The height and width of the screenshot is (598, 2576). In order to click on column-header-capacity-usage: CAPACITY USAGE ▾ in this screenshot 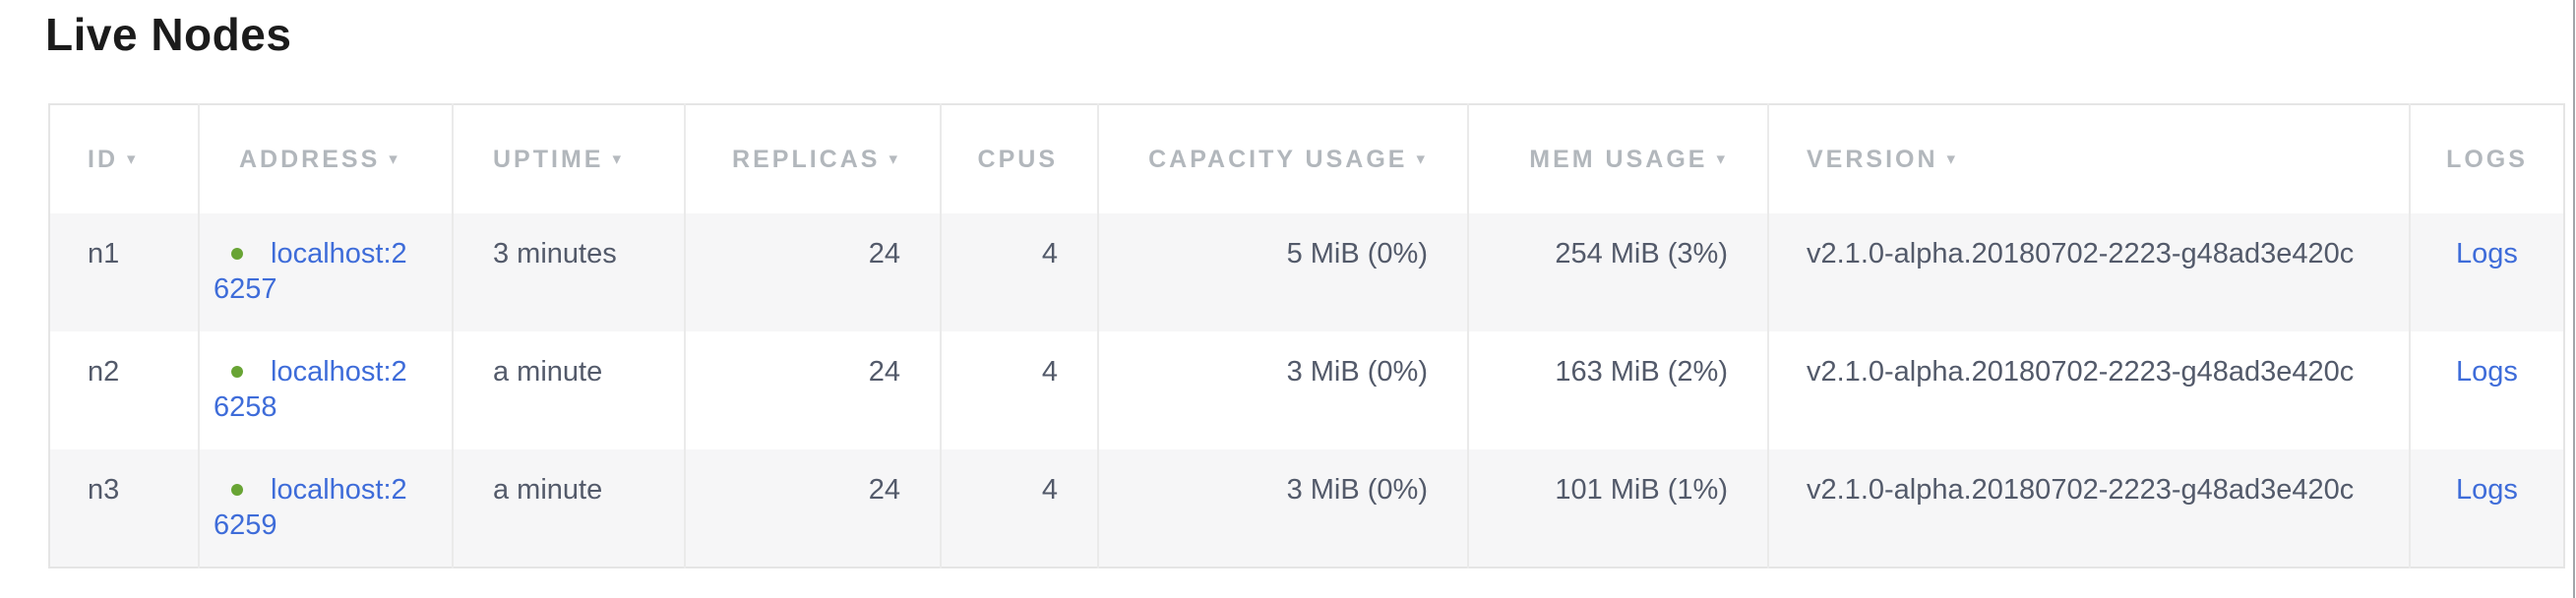, I will do `click(1282, 158)`.